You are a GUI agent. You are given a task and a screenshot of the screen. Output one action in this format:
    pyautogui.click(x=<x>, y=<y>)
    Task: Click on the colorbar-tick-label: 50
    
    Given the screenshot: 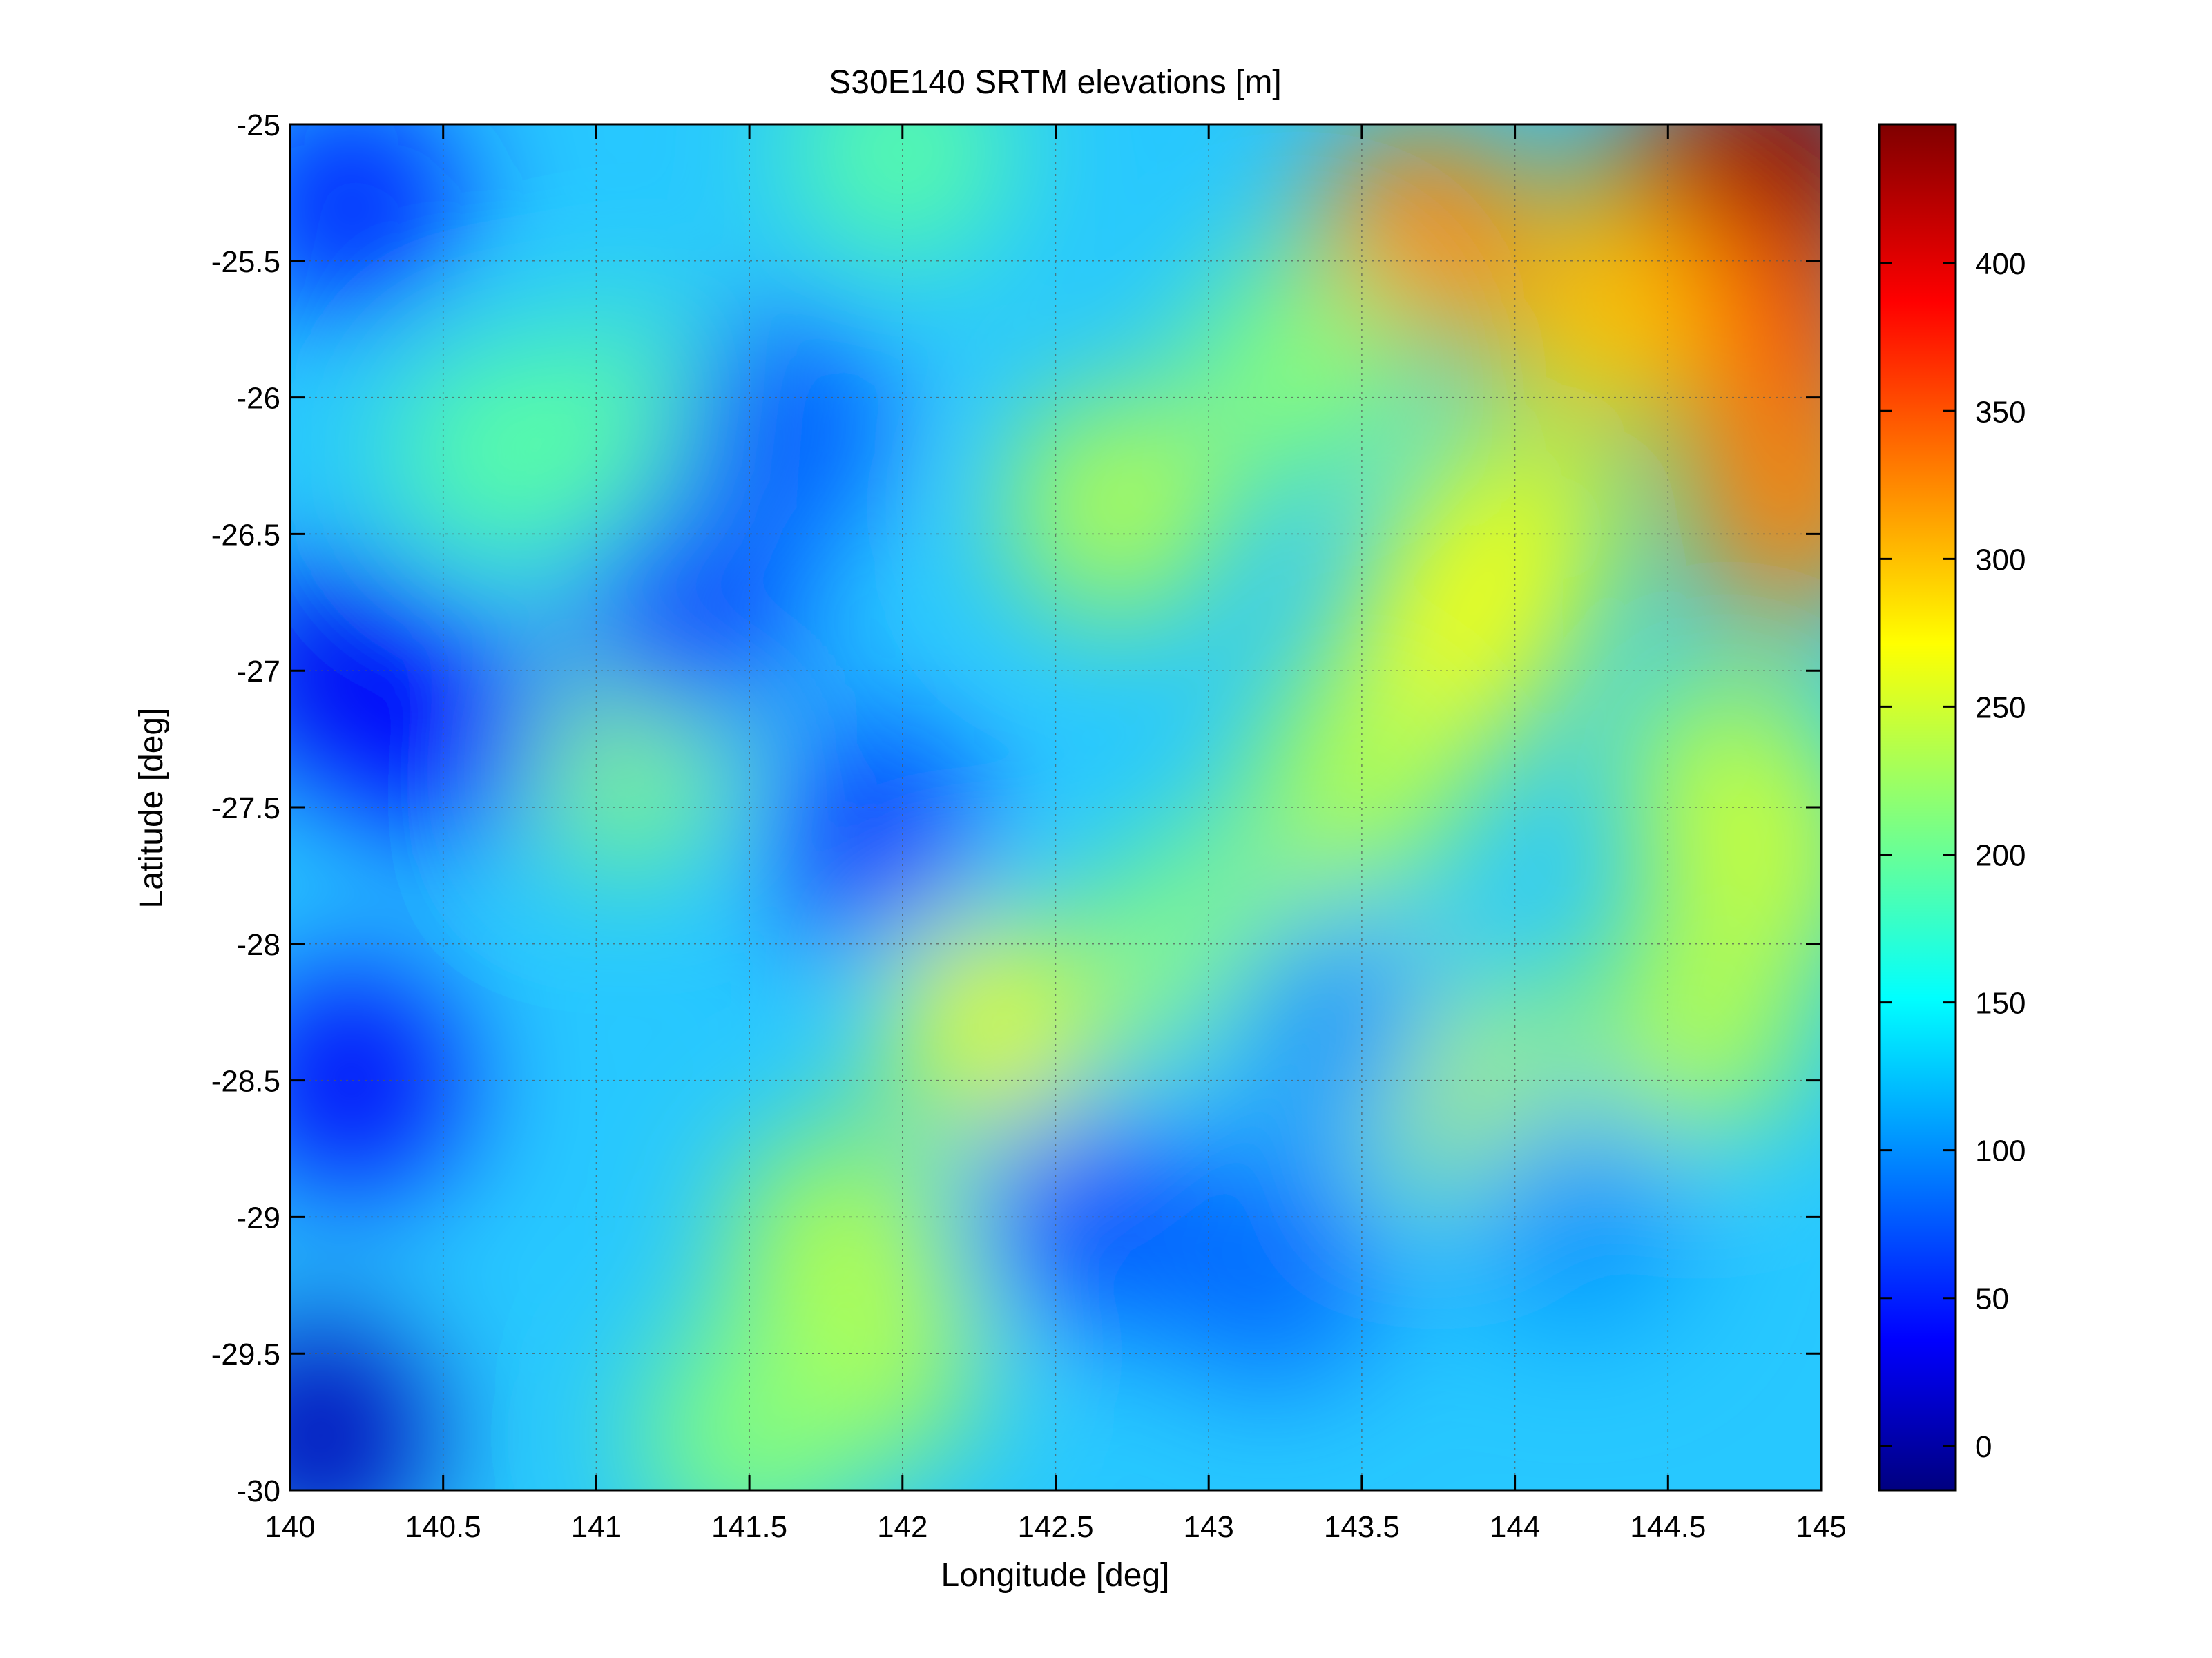 What is the action you would take?
    pyautogui.click(x=1992, y=1299)
    